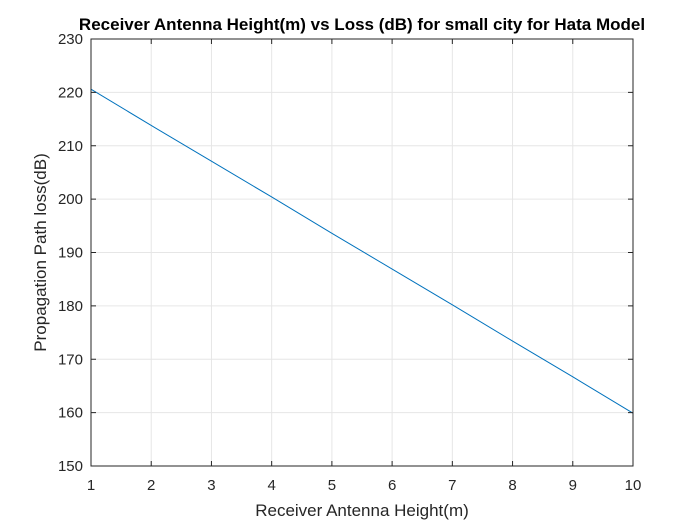 This screenshot has height=525, width=700. I want to click on y-tick-label: 150, so click(70, 466).